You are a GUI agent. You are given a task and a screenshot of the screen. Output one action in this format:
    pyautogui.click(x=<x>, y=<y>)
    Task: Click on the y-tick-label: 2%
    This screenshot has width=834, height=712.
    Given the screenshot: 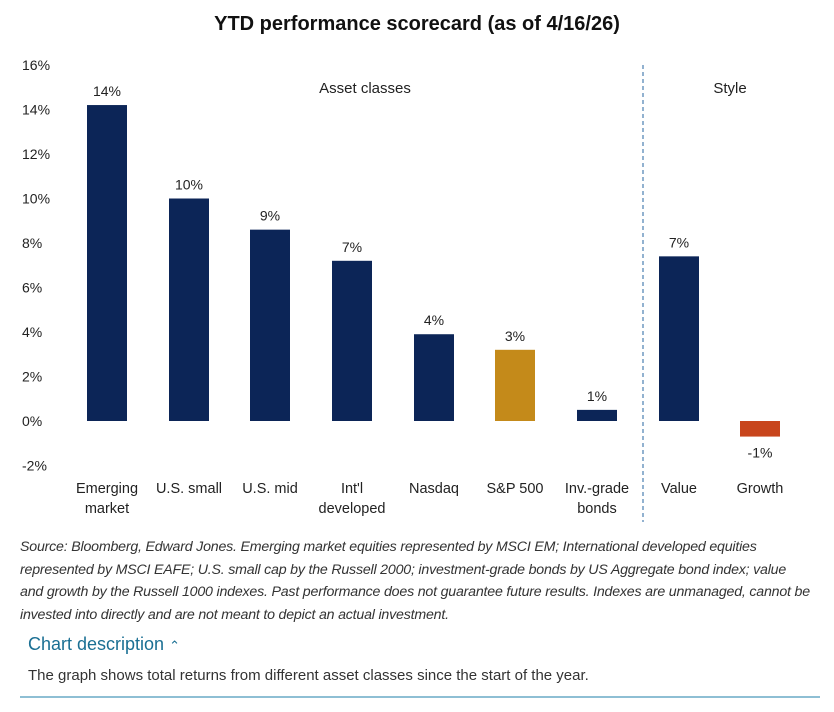 What is the action you would take?
    pyautogui.click(x=32, y=377)
    